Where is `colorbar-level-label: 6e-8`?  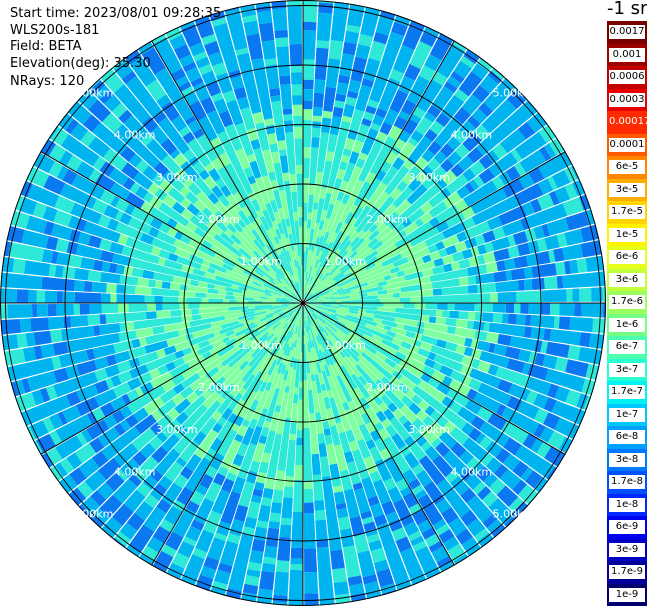 colorbar-level-label: 6e-8 is located at coordinates (627, 437).